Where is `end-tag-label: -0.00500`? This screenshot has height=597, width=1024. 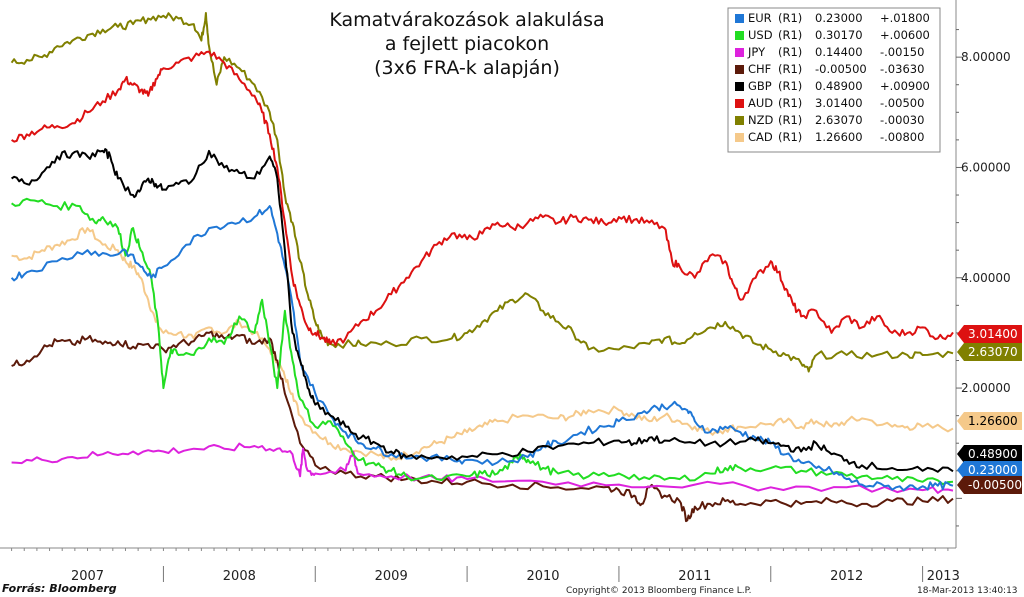
end-tag-label: -0.00500 is located at coordinates (995, 485).